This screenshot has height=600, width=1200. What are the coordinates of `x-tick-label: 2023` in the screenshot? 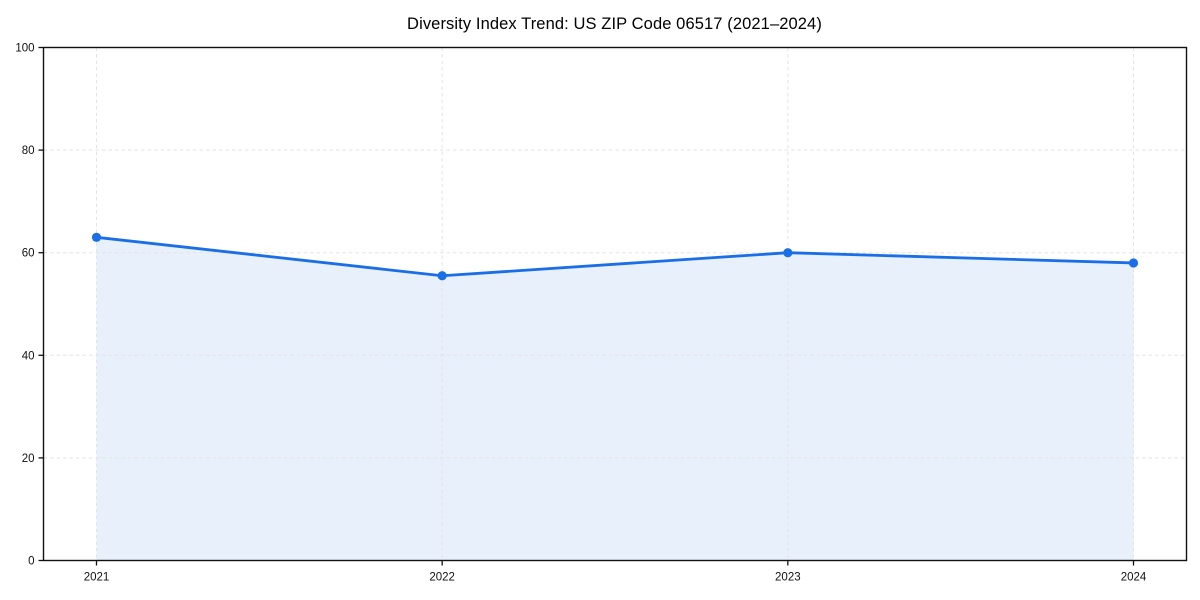 It's located at (788, 578).